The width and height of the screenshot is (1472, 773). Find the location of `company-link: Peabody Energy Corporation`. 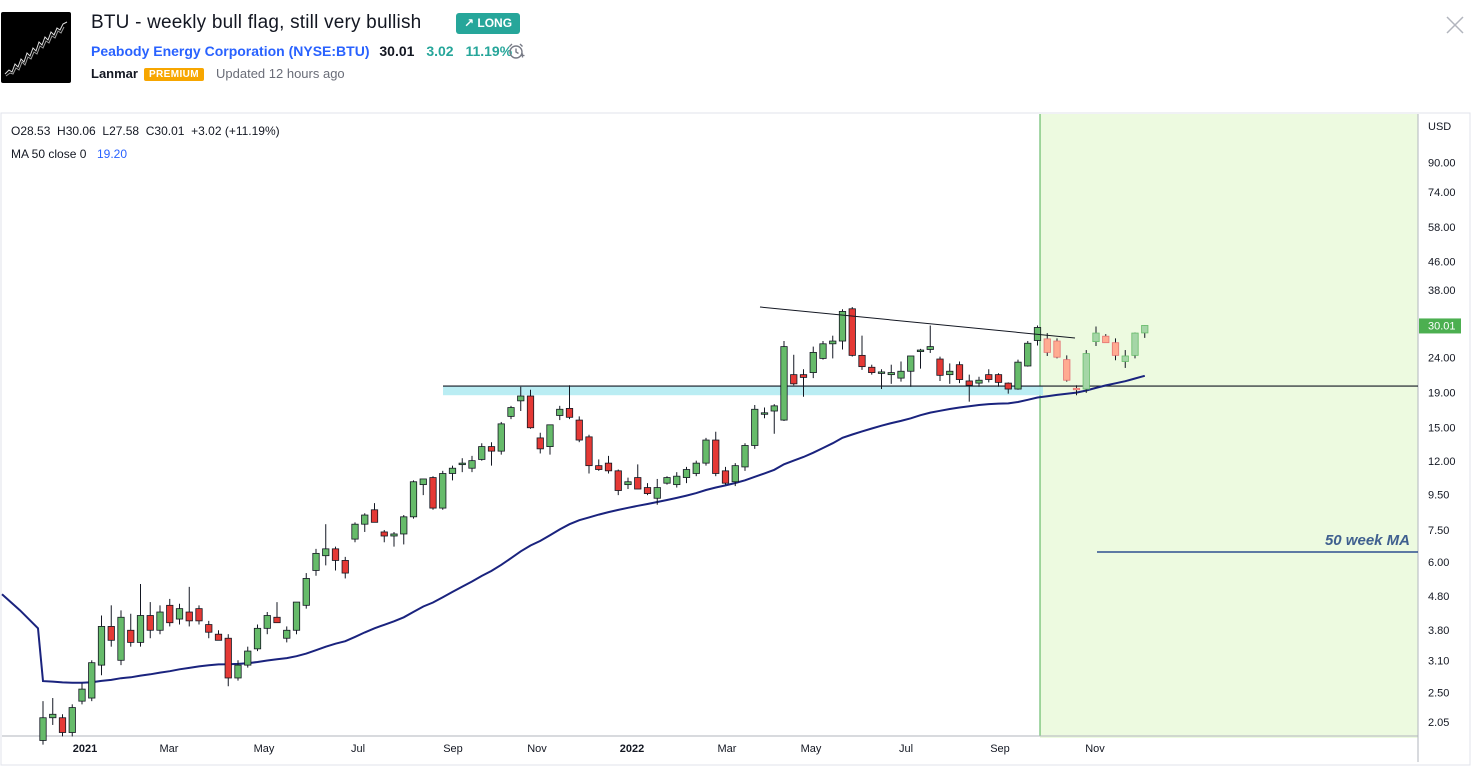

company-link: Peabody Energy Corporation is located at coordinates (188, 51).